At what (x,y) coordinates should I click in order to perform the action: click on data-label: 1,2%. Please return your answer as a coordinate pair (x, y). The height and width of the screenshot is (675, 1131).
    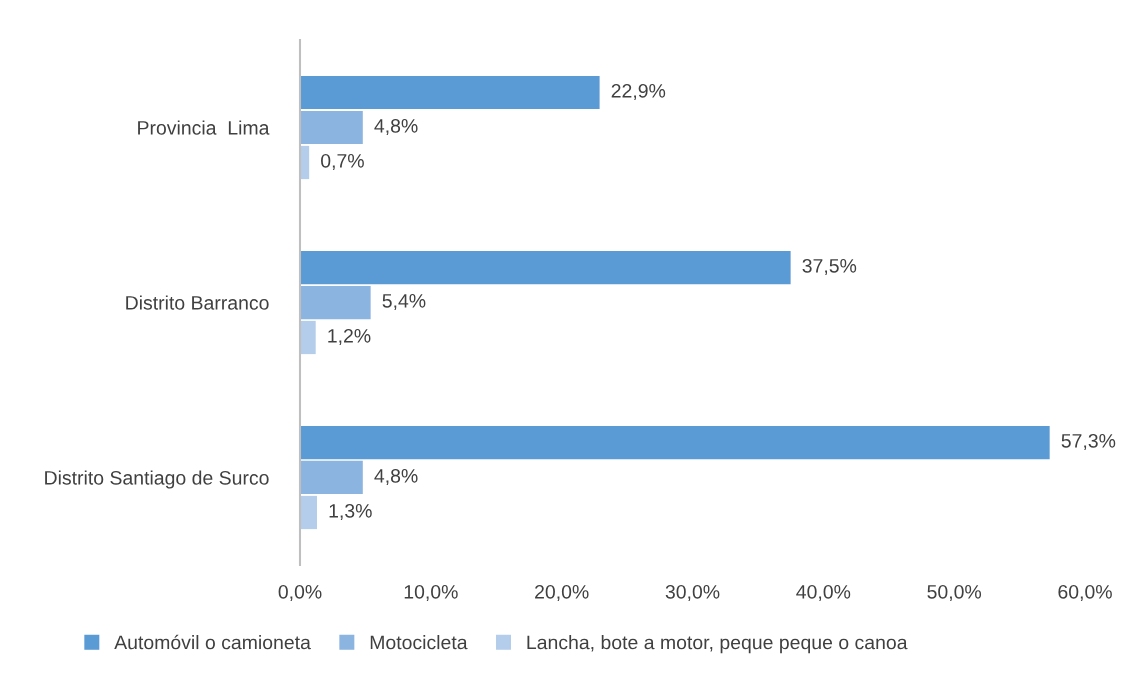
    Looking at the image, I should click on (349, 337).